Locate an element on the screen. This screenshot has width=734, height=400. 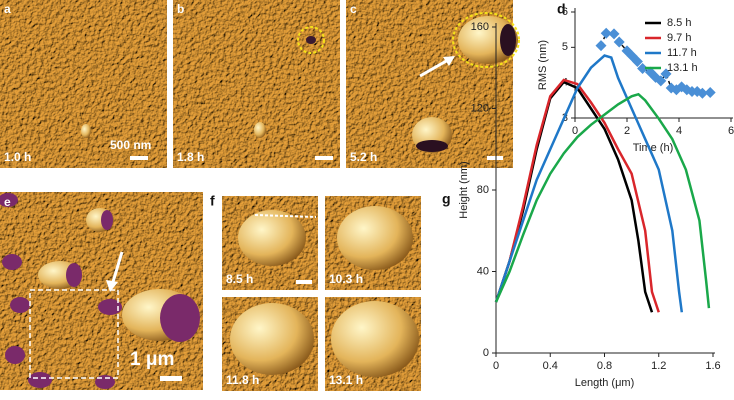
legend-label: 8.5 h is located at coordinates (679, 23).